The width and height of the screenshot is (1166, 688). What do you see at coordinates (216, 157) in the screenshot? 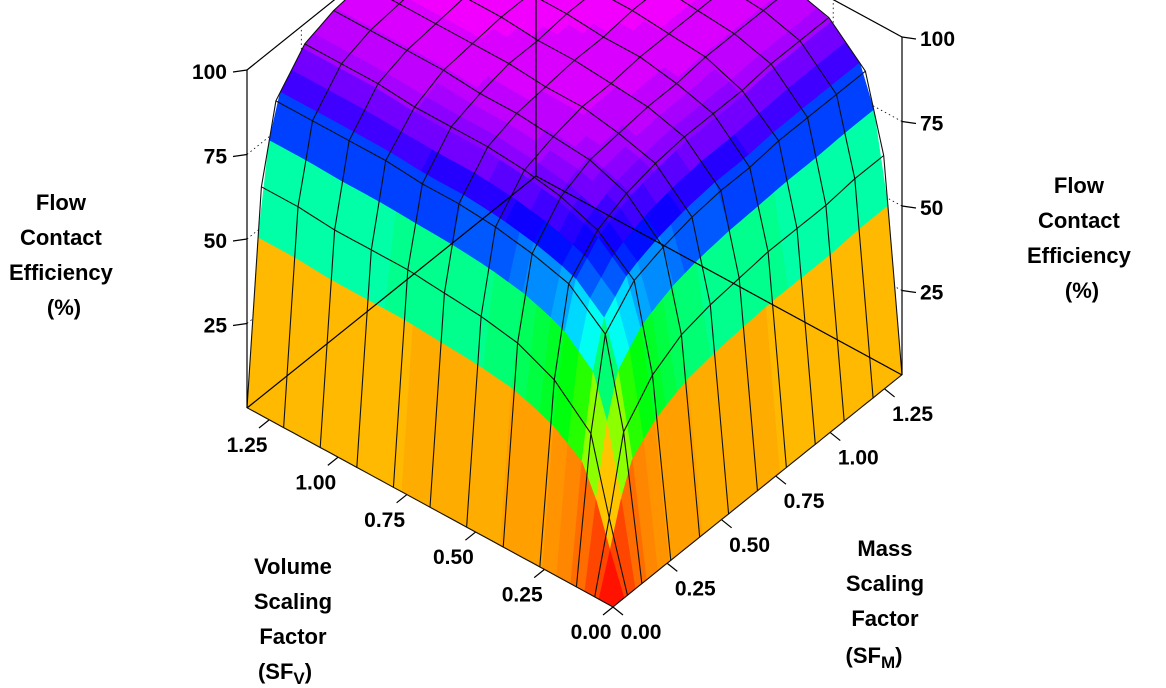
I see `z-tick-label-left: 75` at bounding box center [216, 157].